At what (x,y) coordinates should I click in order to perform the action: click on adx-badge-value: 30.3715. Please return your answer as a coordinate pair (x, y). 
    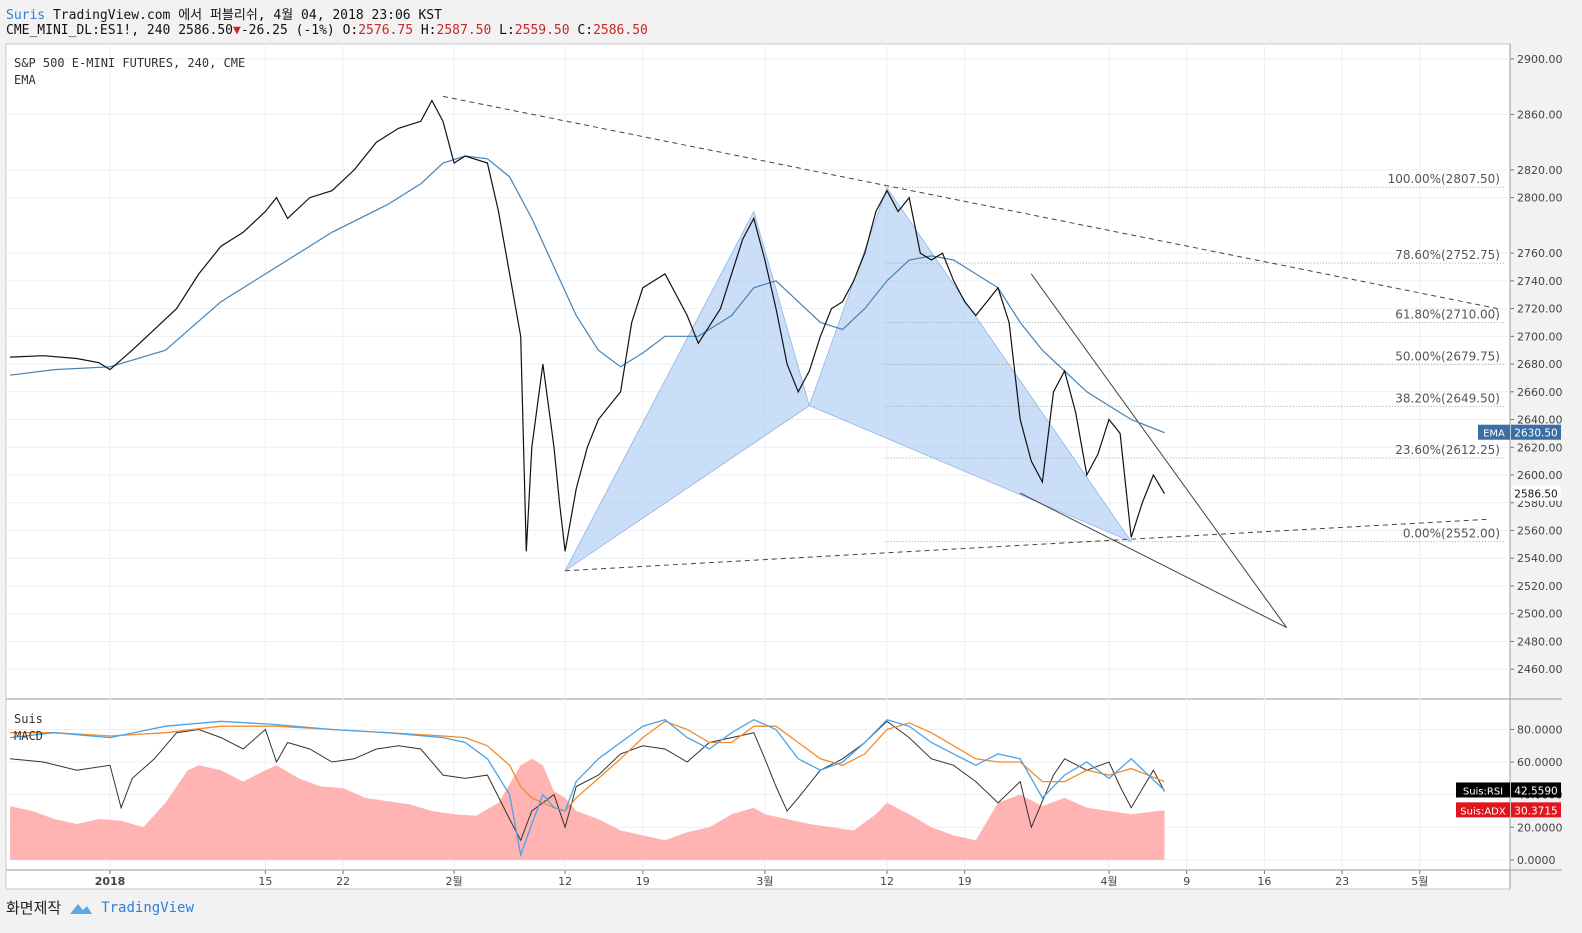
    Looking at the image, I should click on (1535, 811).